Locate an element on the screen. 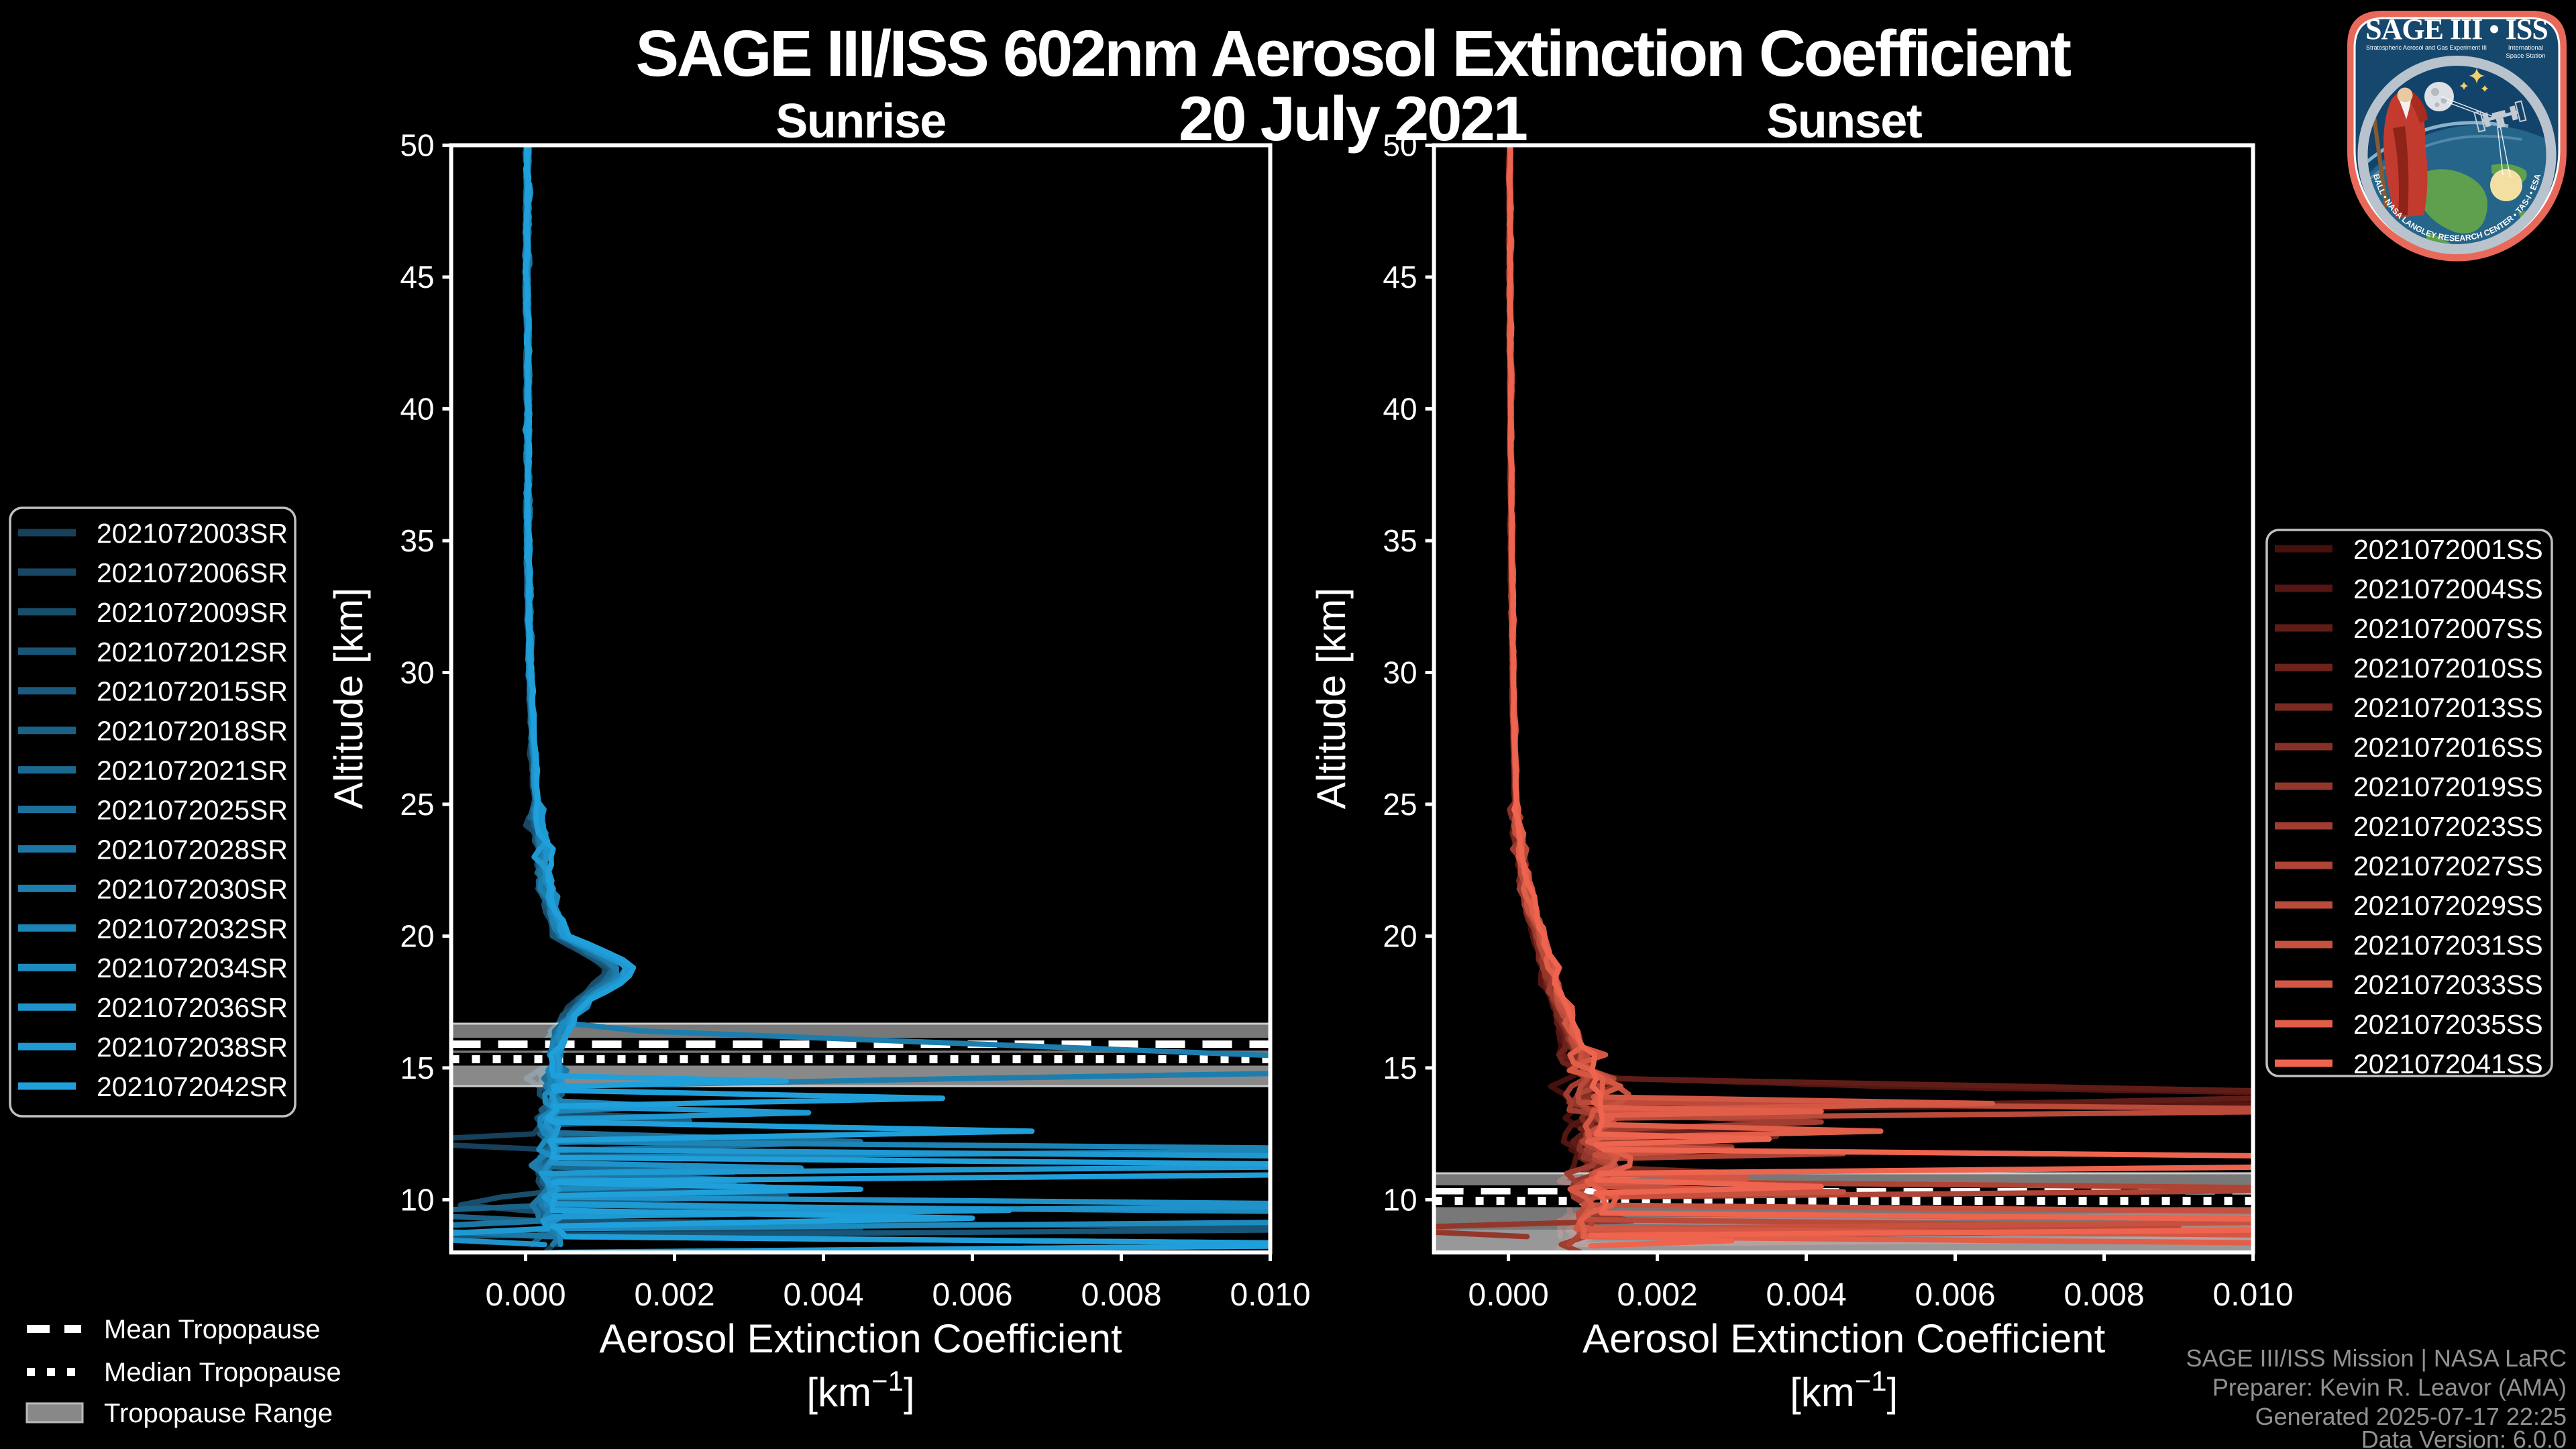 This screenshot has width=2576, height=1449. svg-text: 2021072036SR is located at coordinates (192, 1007).